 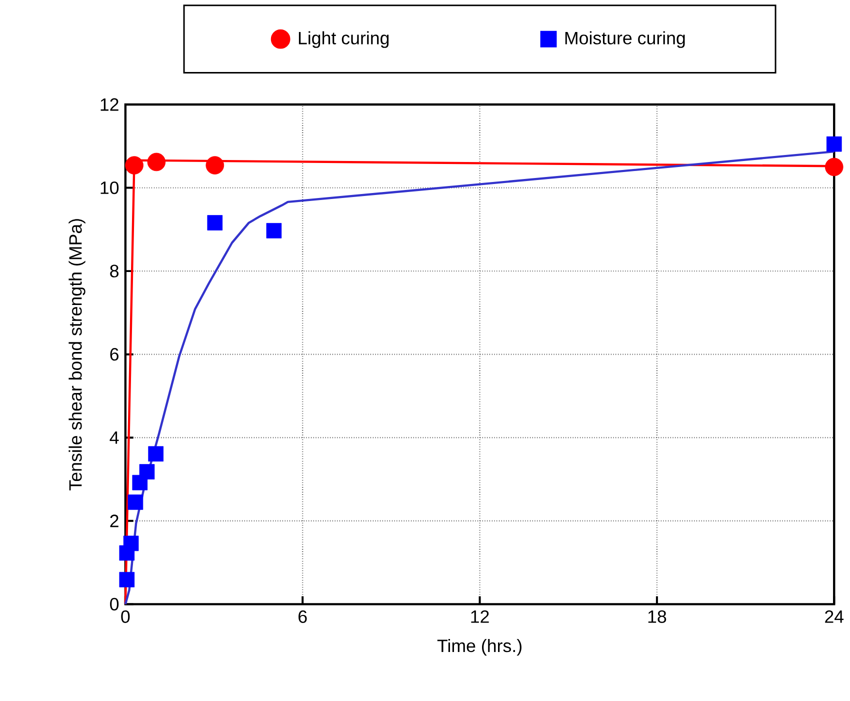 What do you see at coordinates (109, 104) in the screenshot?
I see `y-tick-label: 12` at bounding box center [109, 104].